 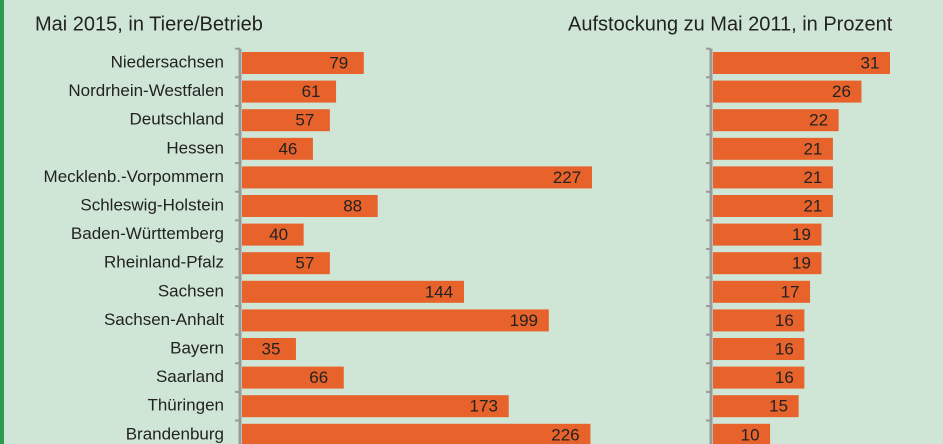 I want to click on value-label: 40, so click(x=278, y=234).